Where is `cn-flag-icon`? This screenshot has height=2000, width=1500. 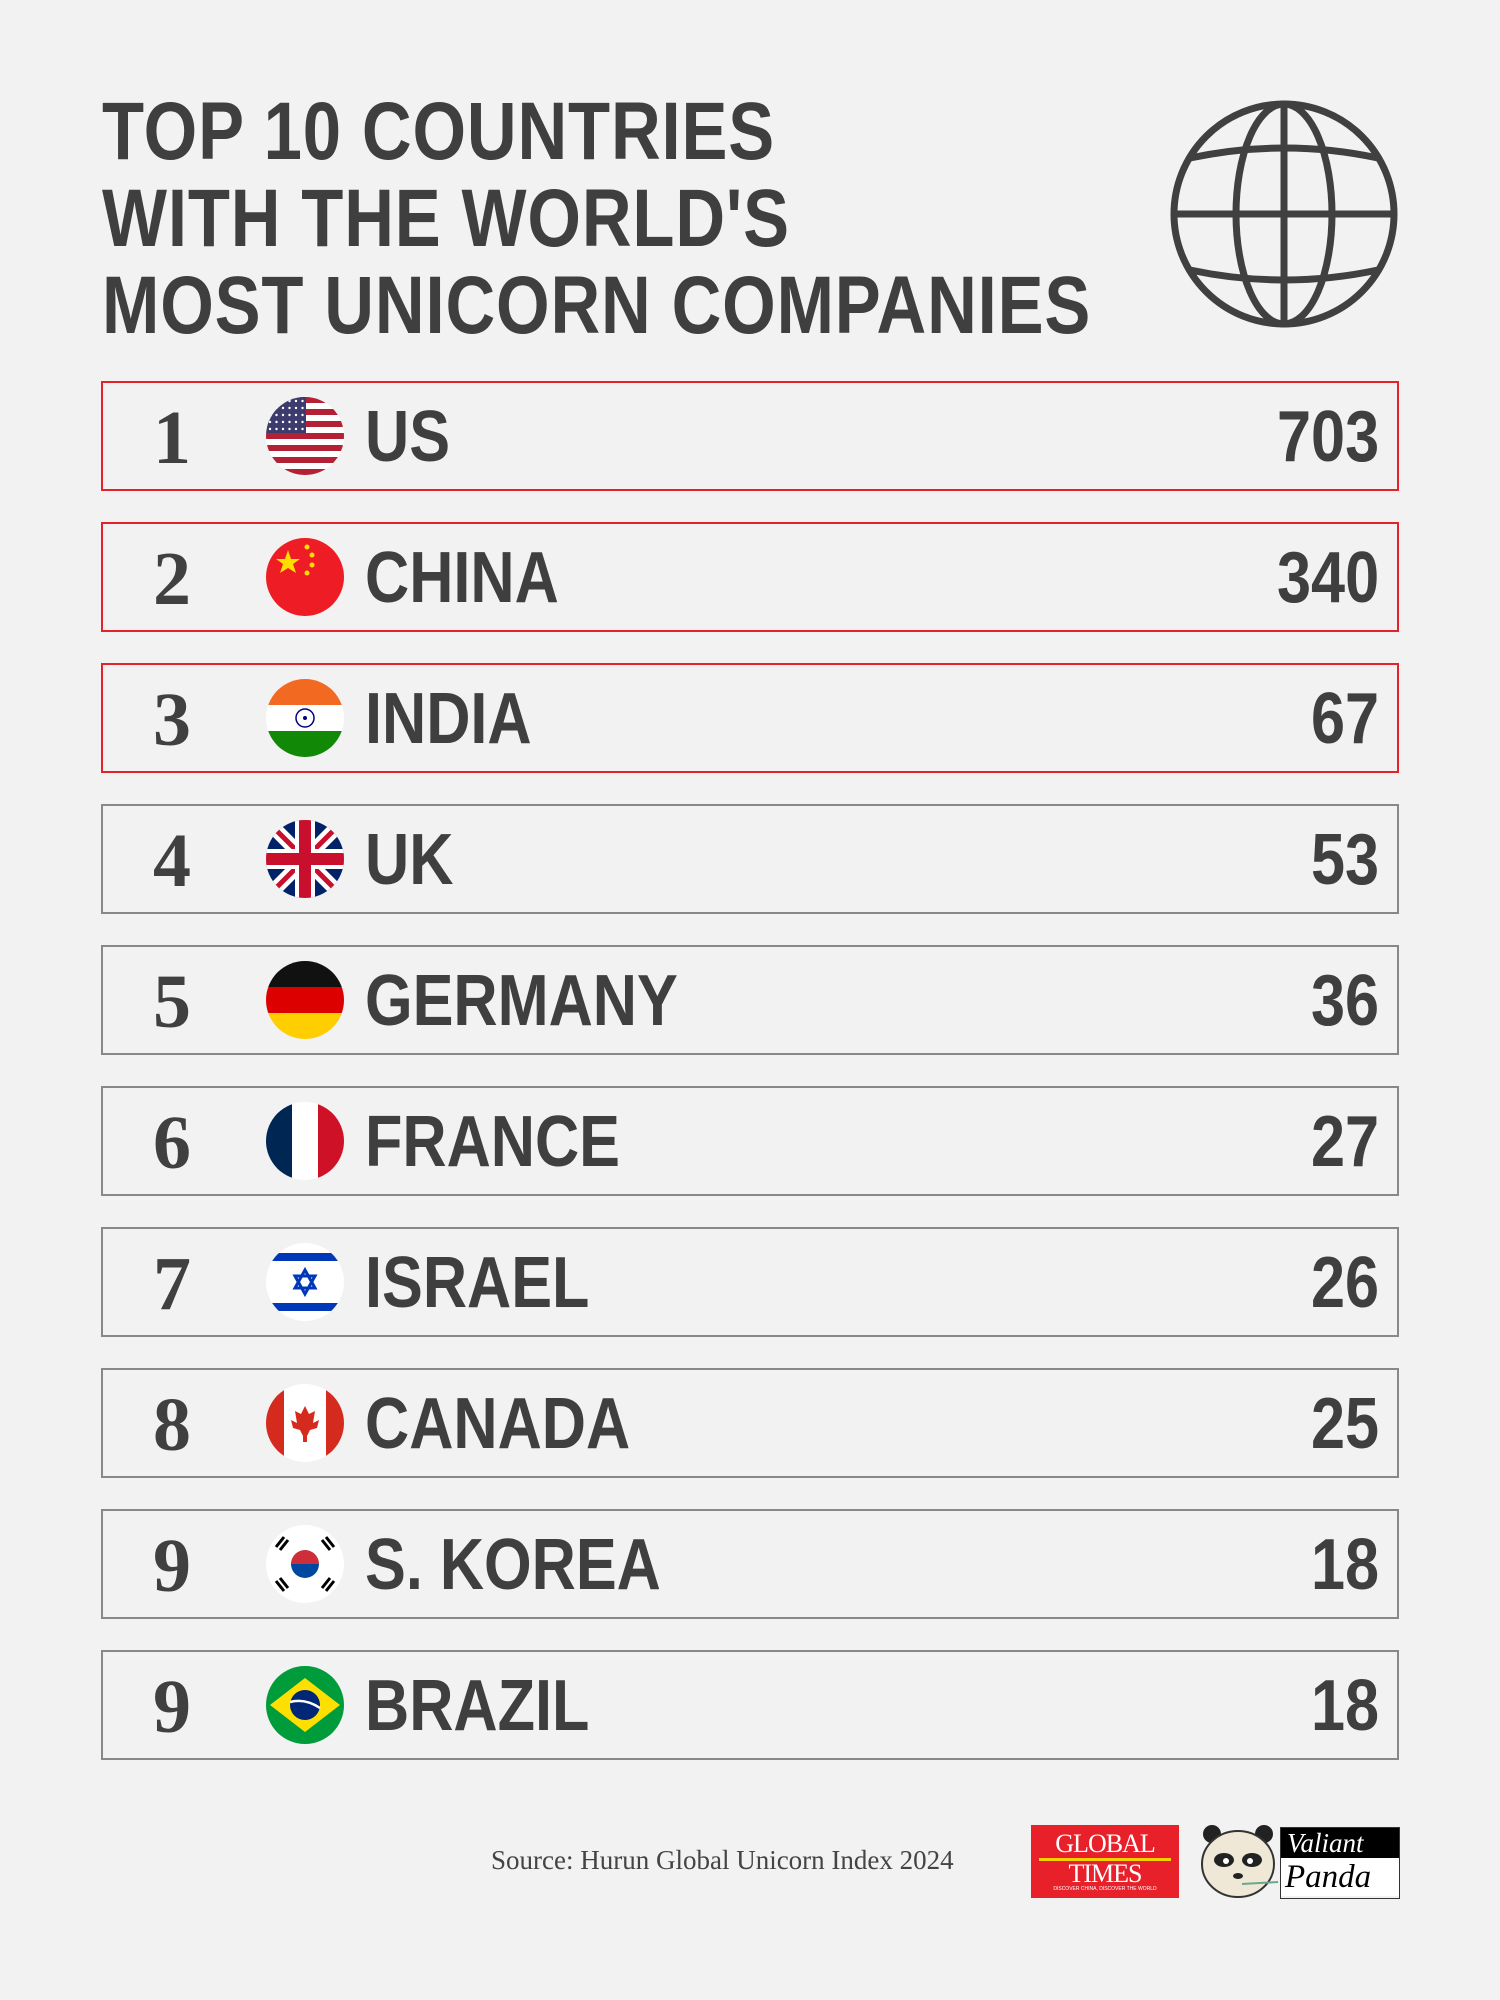
cn-flag-icon is located at coordinates (305, 577).